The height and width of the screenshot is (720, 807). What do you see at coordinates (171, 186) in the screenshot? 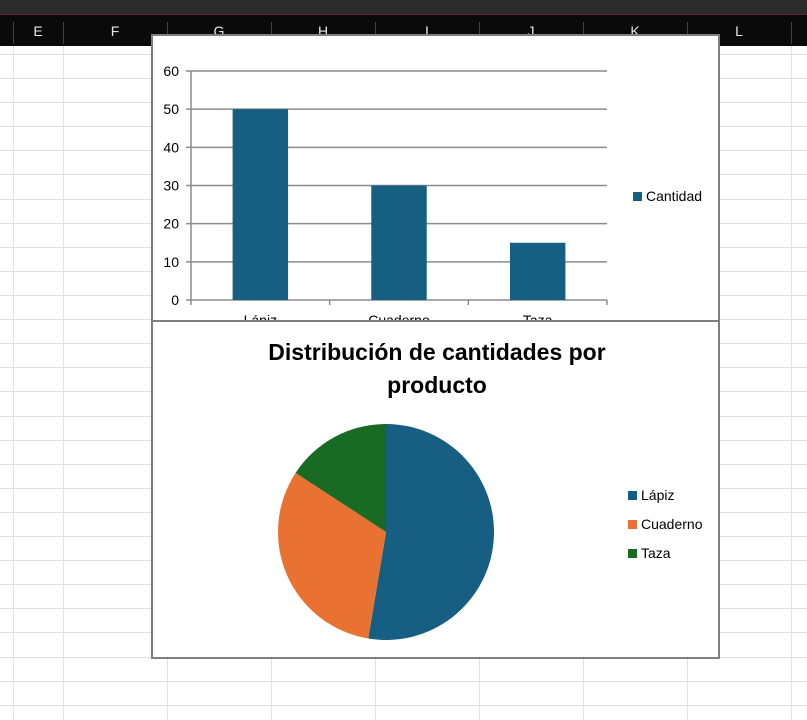
I see `y-tick-label: 30` at bounding box center [171, 186].